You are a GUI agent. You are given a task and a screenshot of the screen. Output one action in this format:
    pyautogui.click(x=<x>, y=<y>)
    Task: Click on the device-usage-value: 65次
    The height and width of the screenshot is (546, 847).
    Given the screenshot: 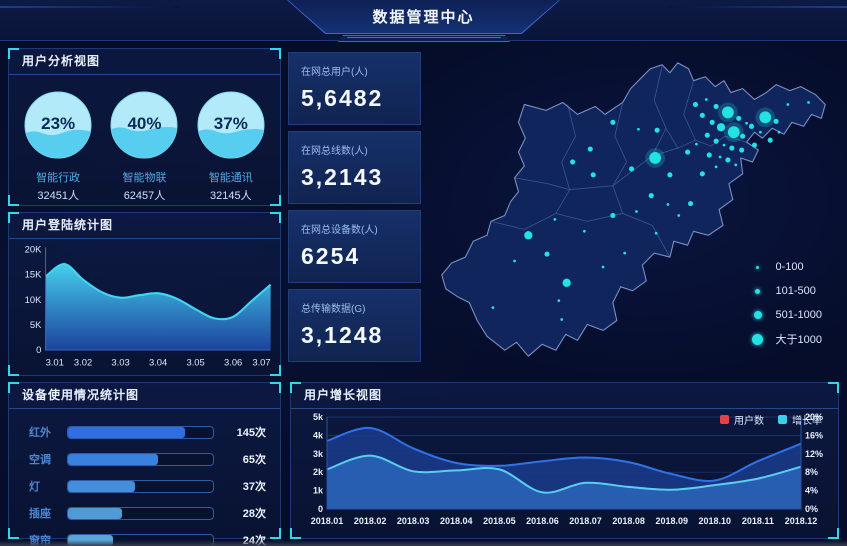 What is the action you would take?
    pyautogui.click(x=254, y=460)
    